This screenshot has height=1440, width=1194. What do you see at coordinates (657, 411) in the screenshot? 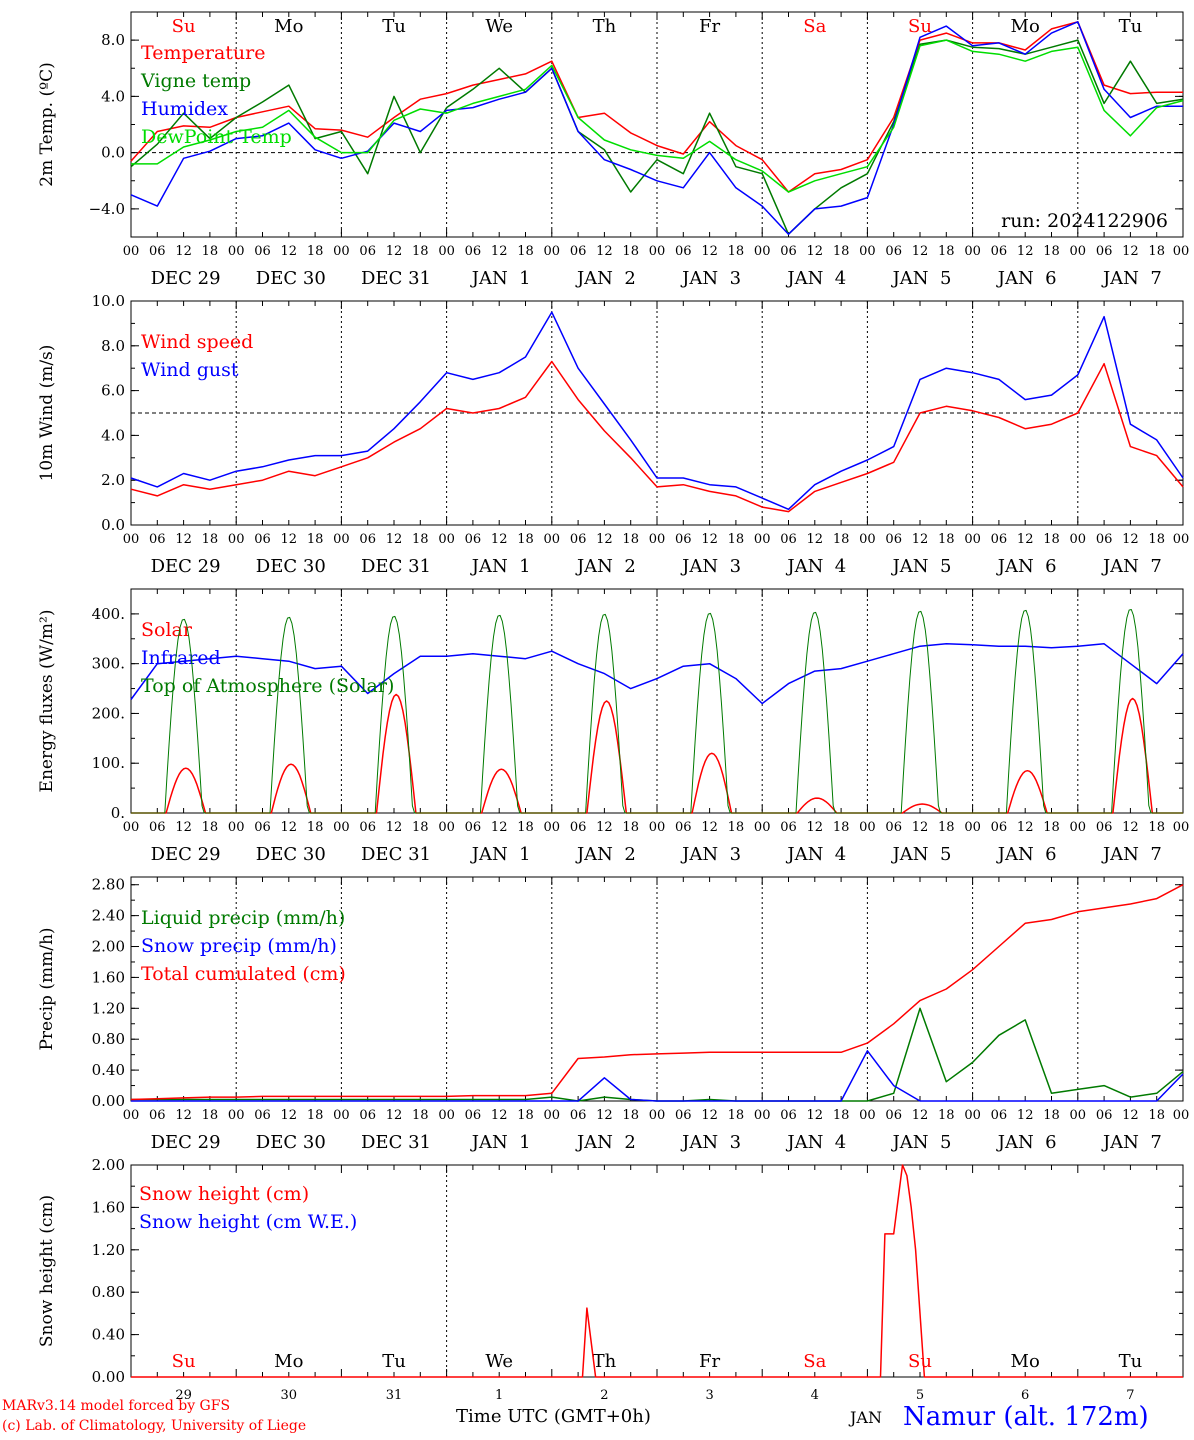
I see `series-line-wind-gust` at bounding box center [657, 411].